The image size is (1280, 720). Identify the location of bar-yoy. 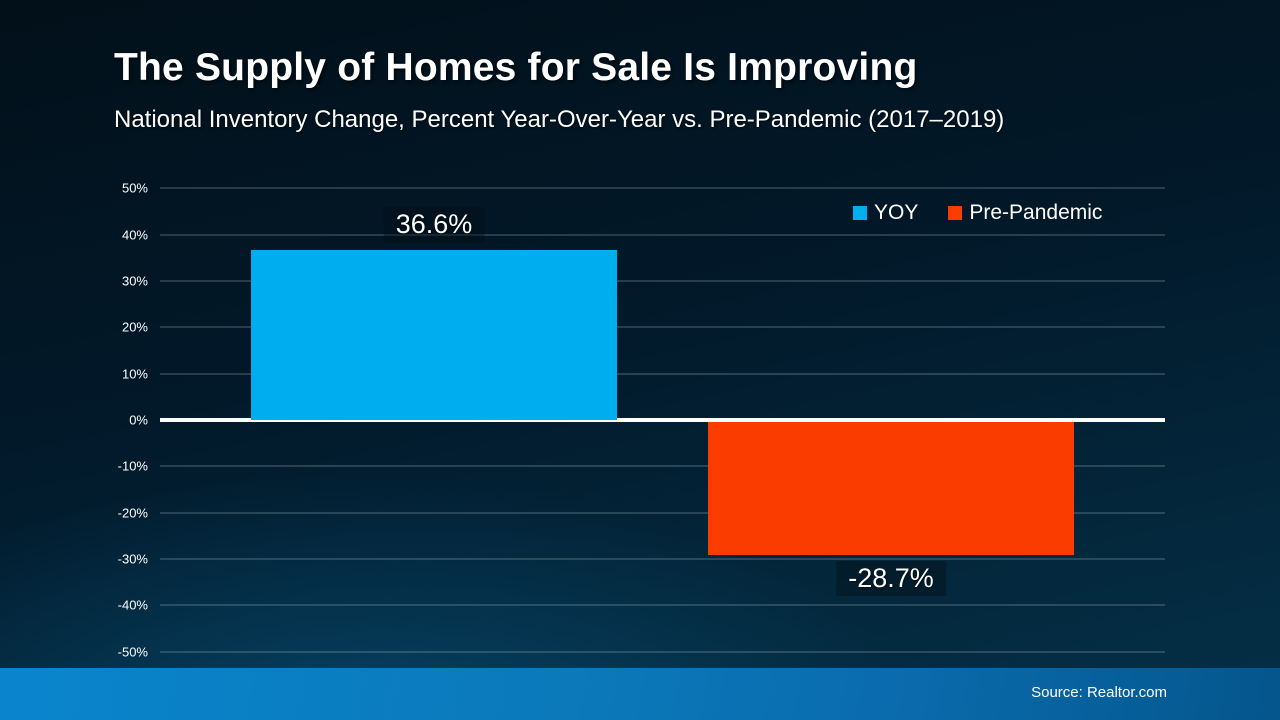
(434, 335).